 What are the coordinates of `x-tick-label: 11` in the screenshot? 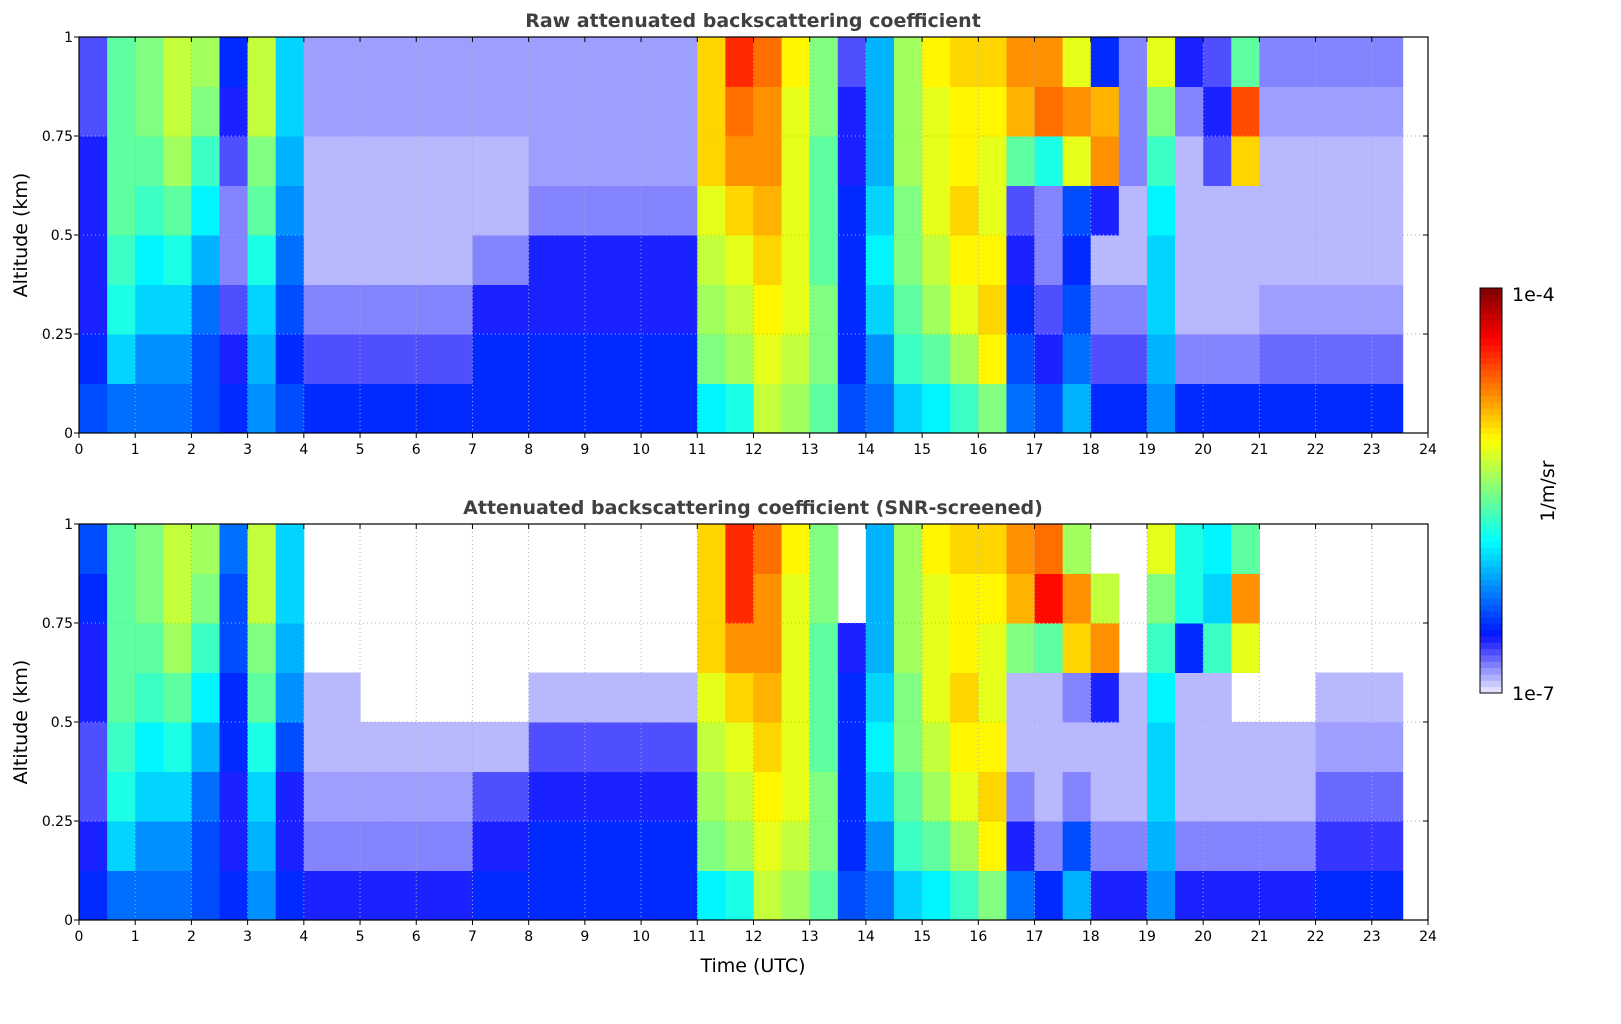 It's located at (697, 450).